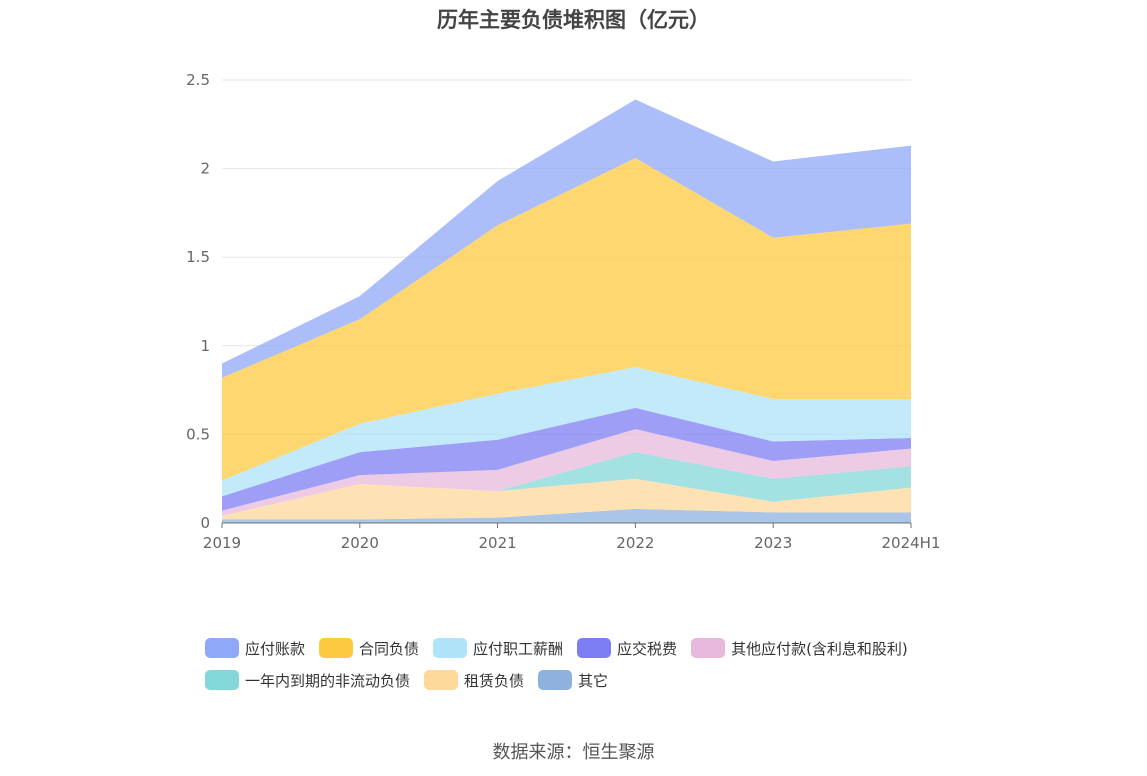 This screenshot has height=776, width=1147. I want to click on x-tick-label: 2024H1, so click(911, 543).